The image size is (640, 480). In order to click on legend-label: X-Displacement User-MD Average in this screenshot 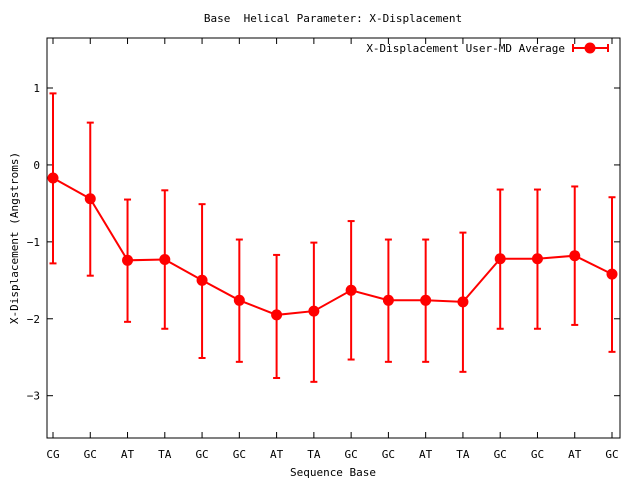, I will do `click(465, 48)`.